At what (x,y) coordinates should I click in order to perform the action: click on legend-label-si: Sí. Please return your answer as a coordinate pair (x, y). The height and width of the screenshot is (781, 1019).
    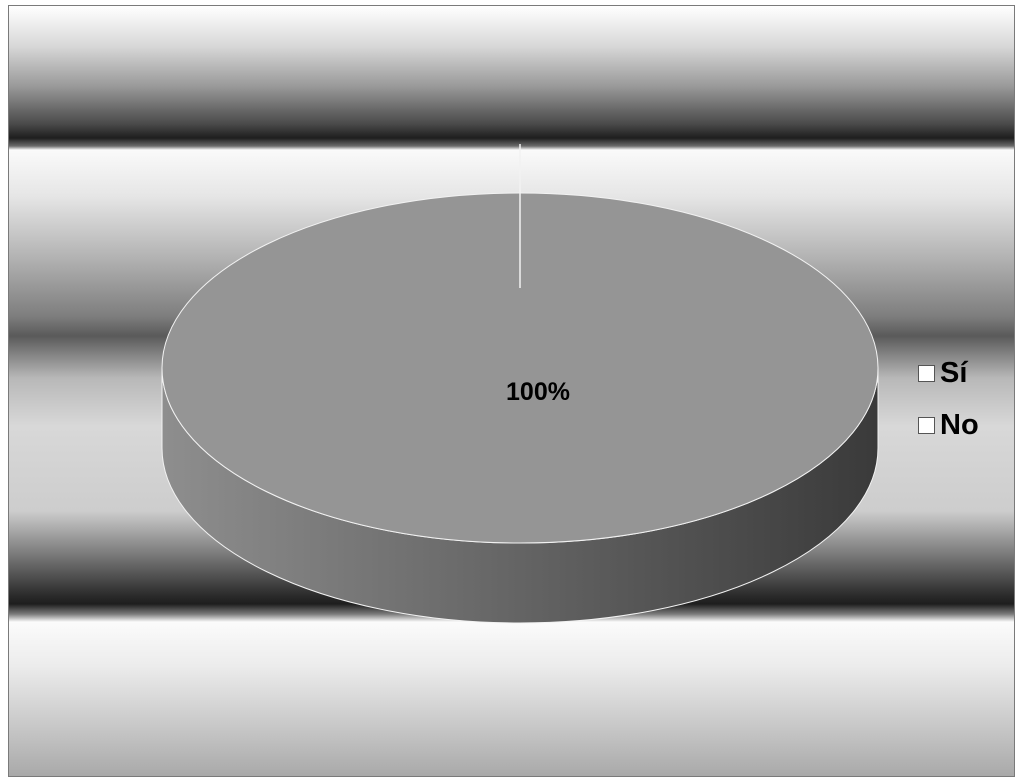
    Looking at the image, I should click on (954, 372).